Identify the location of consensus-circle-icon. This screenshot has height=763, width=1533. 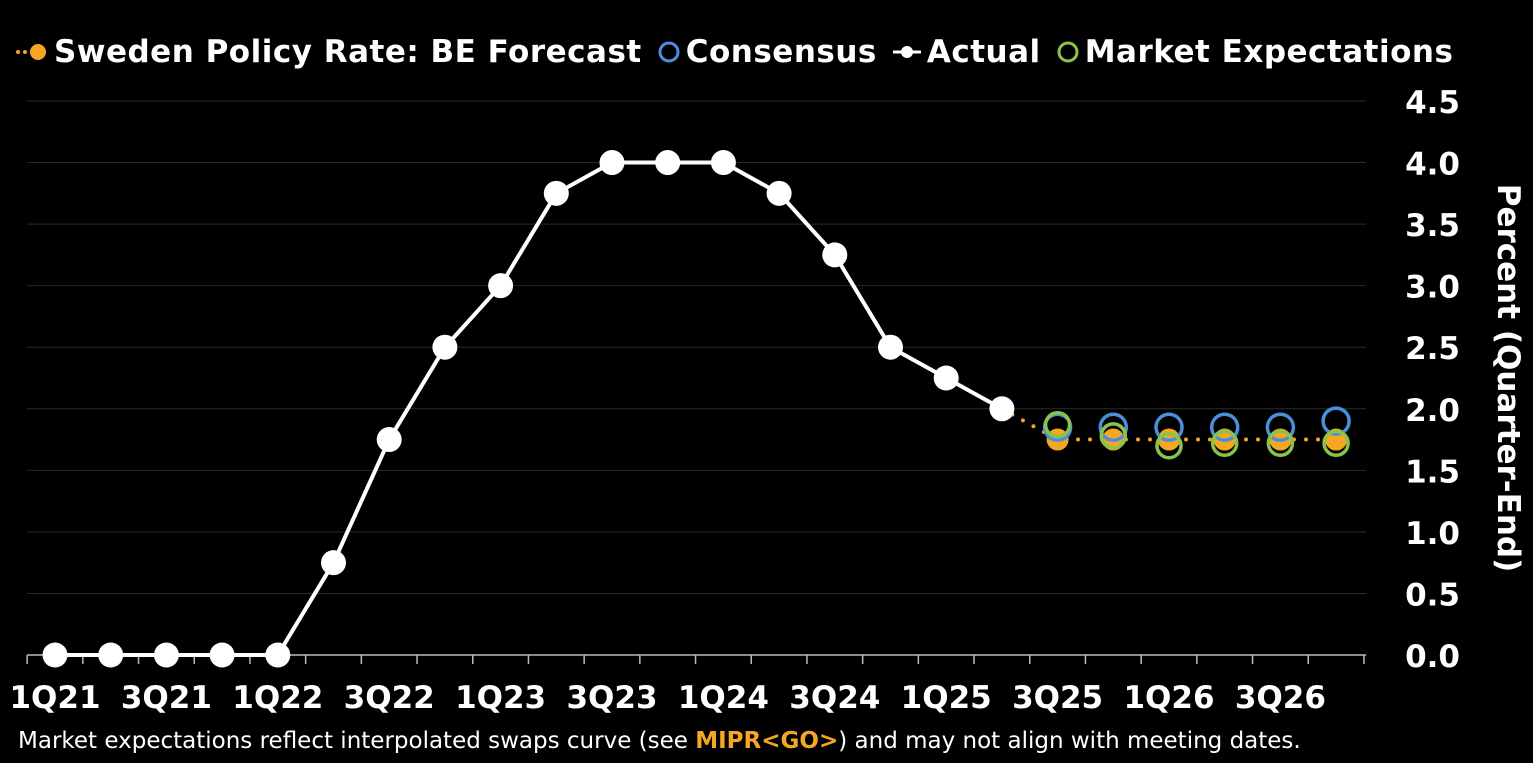
(669, 52).